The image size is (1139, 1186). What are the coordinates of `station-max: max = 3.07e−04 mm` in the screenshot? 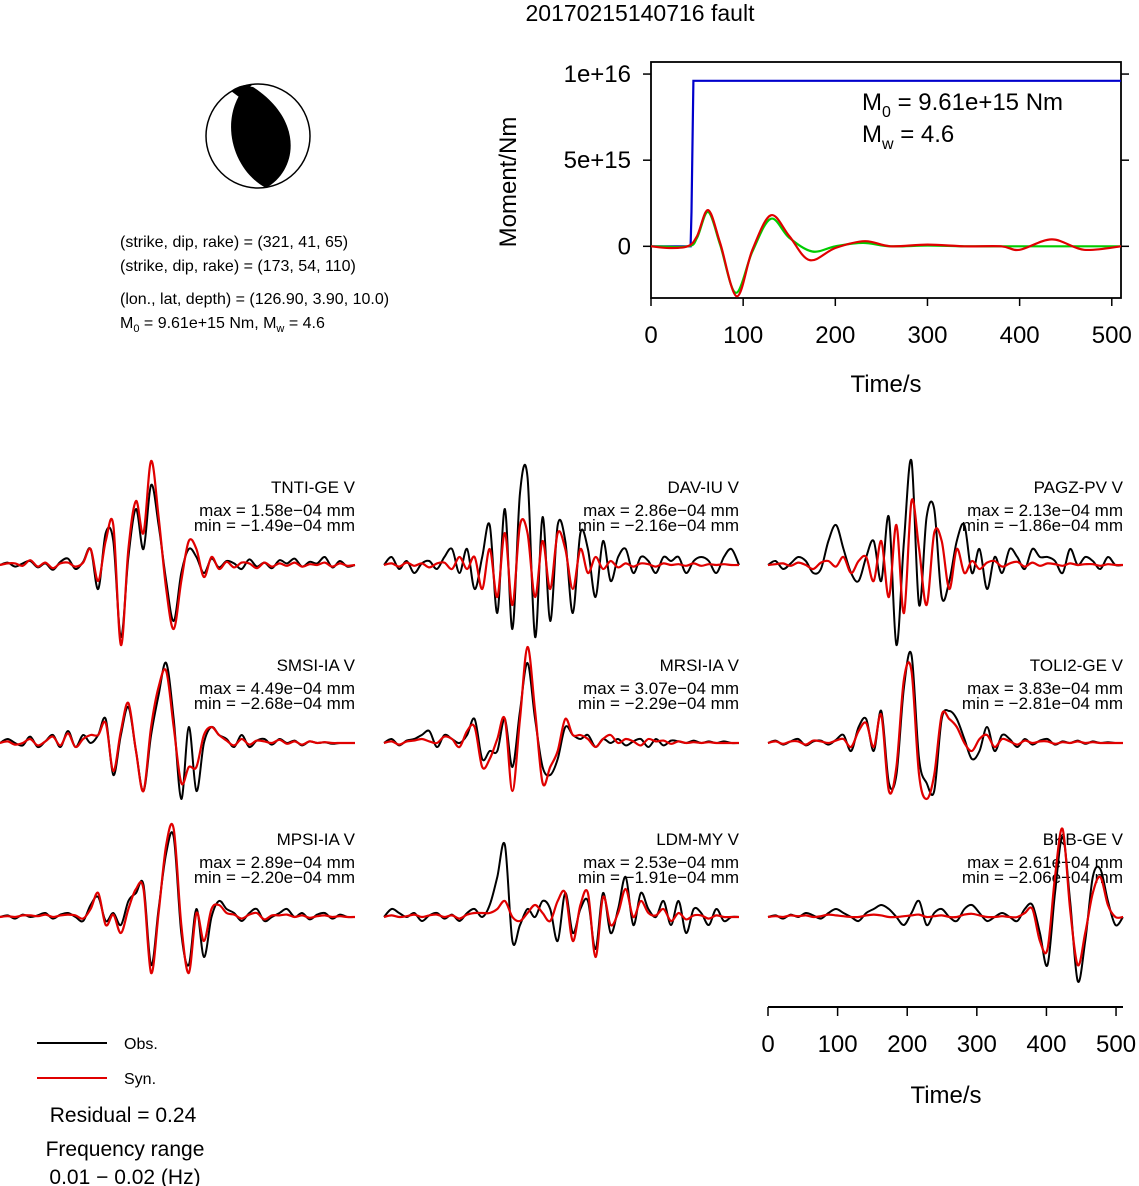 It's located at (661, 688).